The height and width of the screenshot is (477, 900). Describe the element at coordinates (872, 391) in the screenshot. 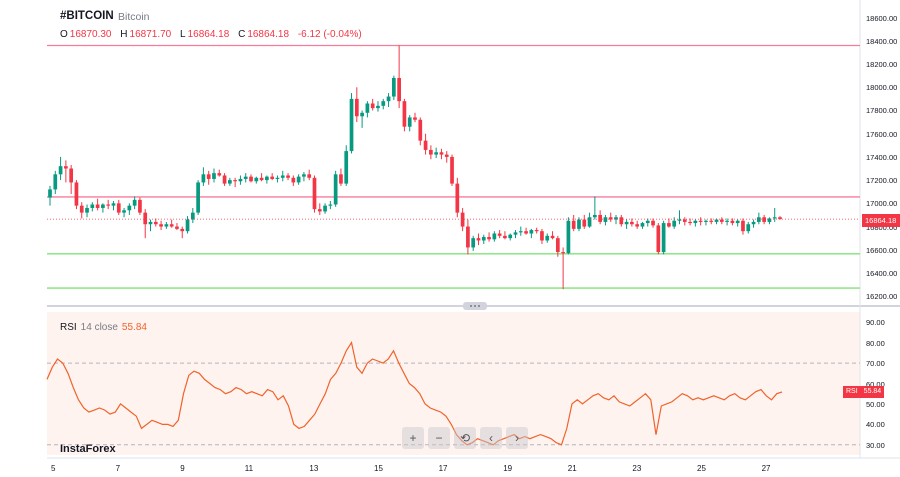

I see `rsi-tag-value: 55.84` at that location.